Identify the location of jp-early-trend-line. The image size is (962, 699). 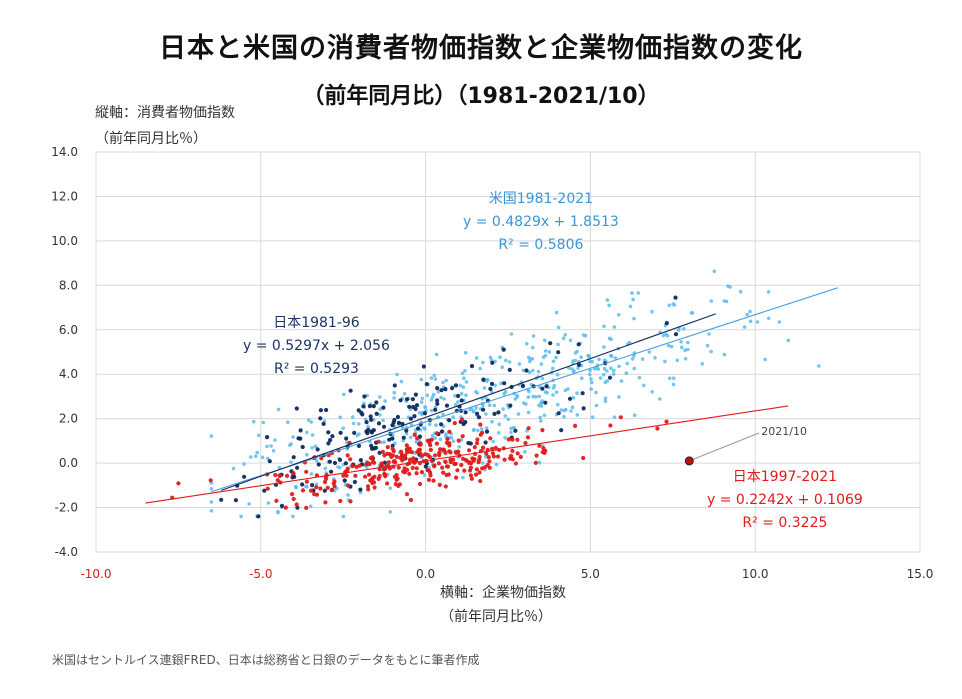
(468, 402).